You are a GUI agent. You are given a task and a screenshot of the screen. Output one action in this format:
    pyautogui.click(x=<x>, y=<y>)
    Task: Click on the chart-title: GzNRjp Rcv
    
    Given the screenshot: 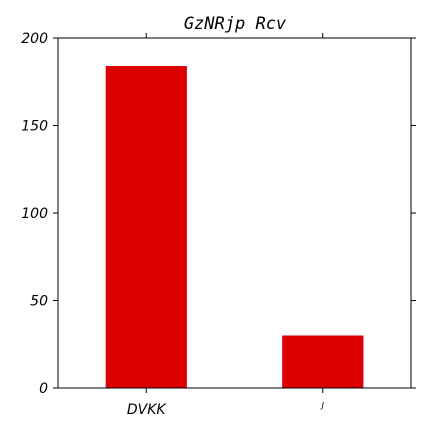 What is the action you would take?
    pyautogui.click(x=235, y=24)
    